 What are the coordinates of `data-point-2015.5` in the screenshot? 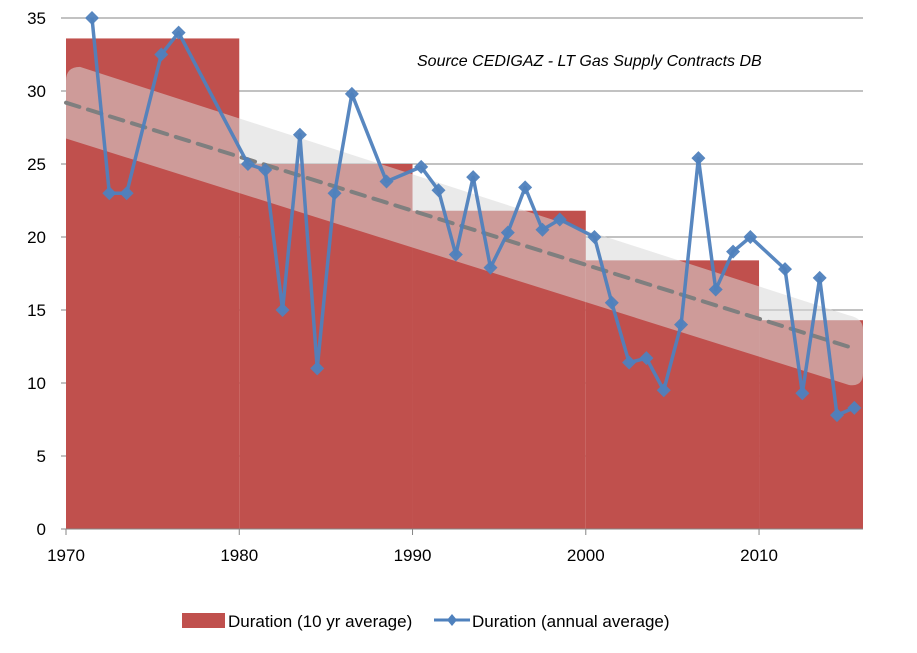 It's located at (854, 407).